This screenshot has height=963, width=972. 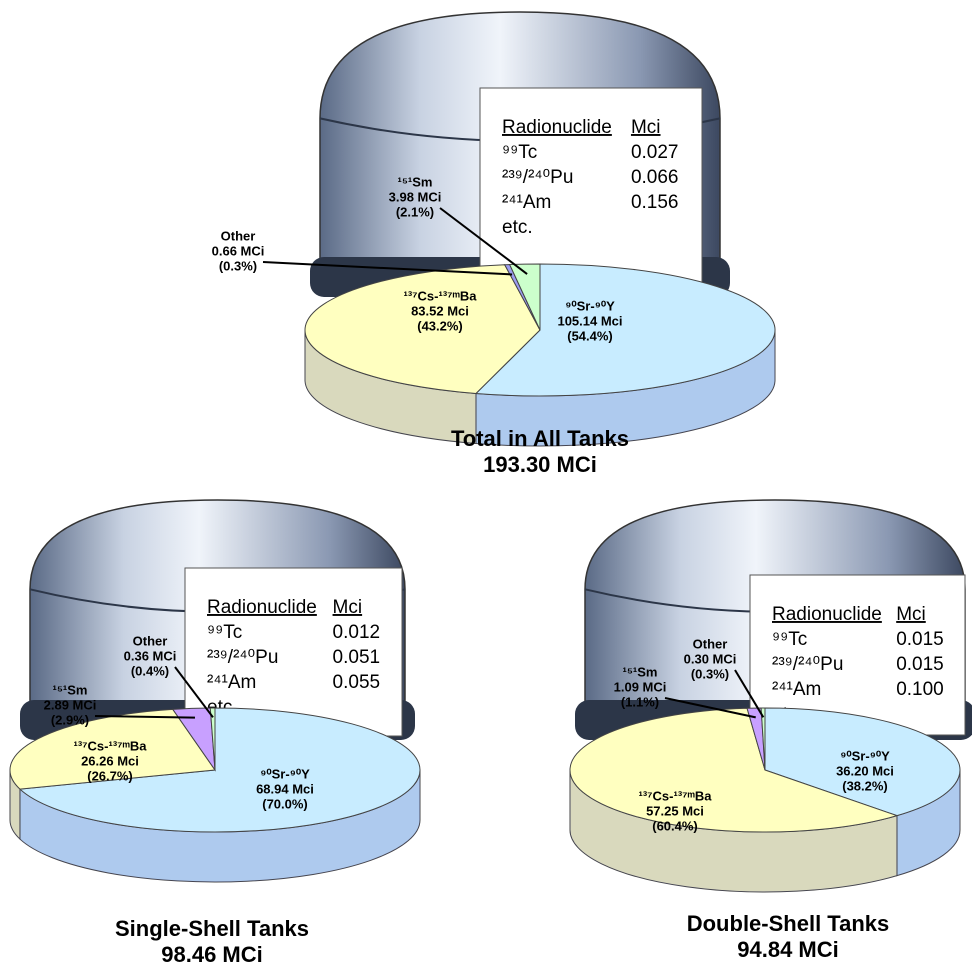 I want to click on chart-subtitle: 193.30 MCi, so click(x=540, y=464).